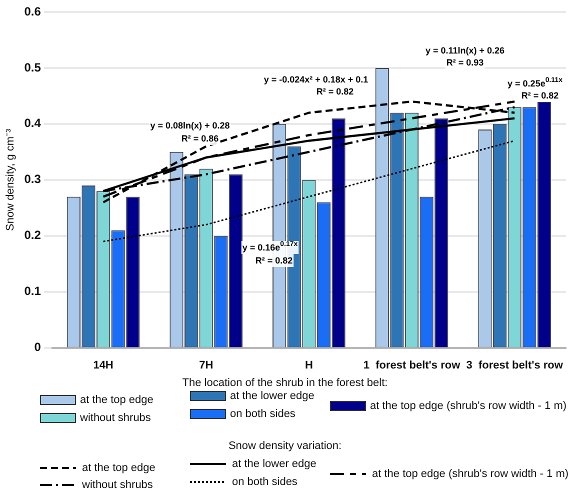 The height and width of the screenshot is (492, 570). I want to click on legend-title: The location of the shrub in the forest belt:, so click(285, 383).